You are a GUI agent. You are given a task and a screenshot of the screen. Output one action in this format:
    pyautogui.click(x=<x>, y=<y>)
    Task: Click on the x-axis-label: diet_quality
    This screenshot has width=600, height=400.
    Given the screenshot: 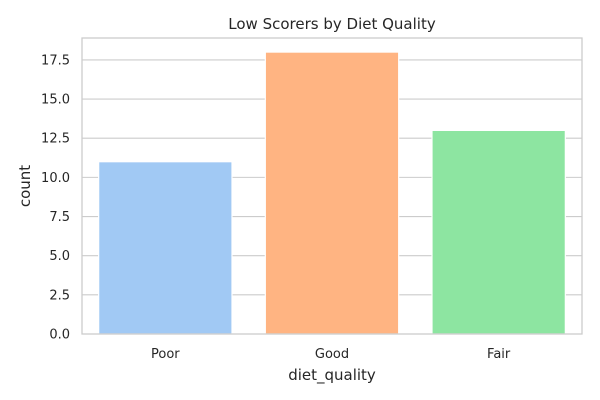 What is the action you would take?
    pyautogui.click(x=332, y=375)
    